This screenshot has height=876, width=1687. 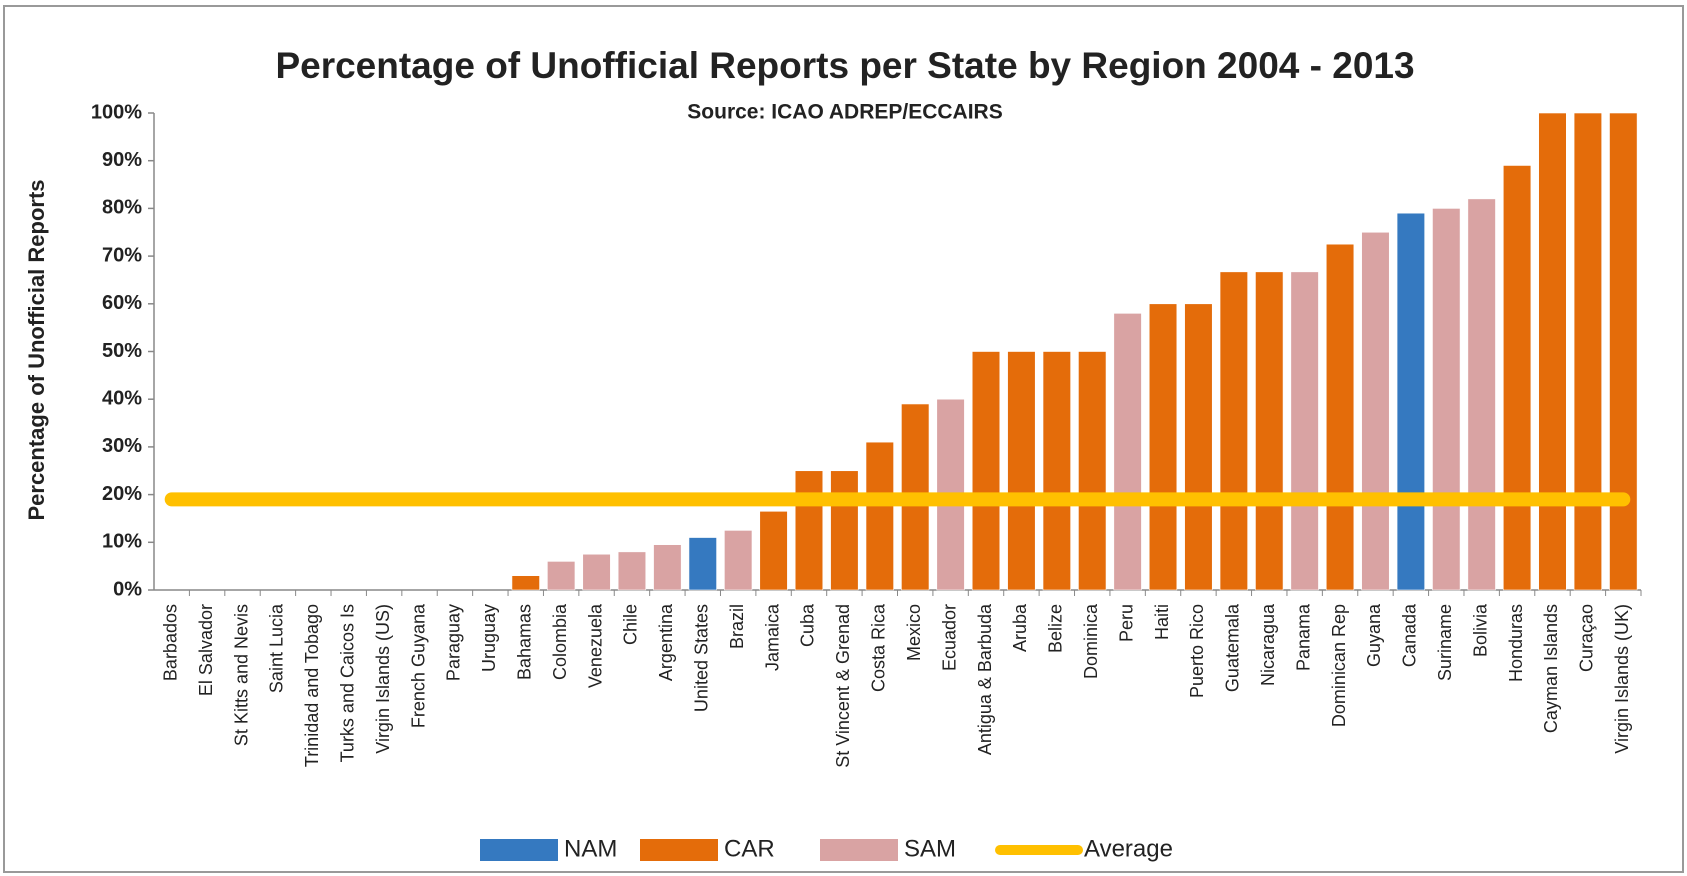 What do you see at coordinates (914, 632) in the screenshot?
I see `x-tick-label: Mexico` at bounding box center [914, 632].